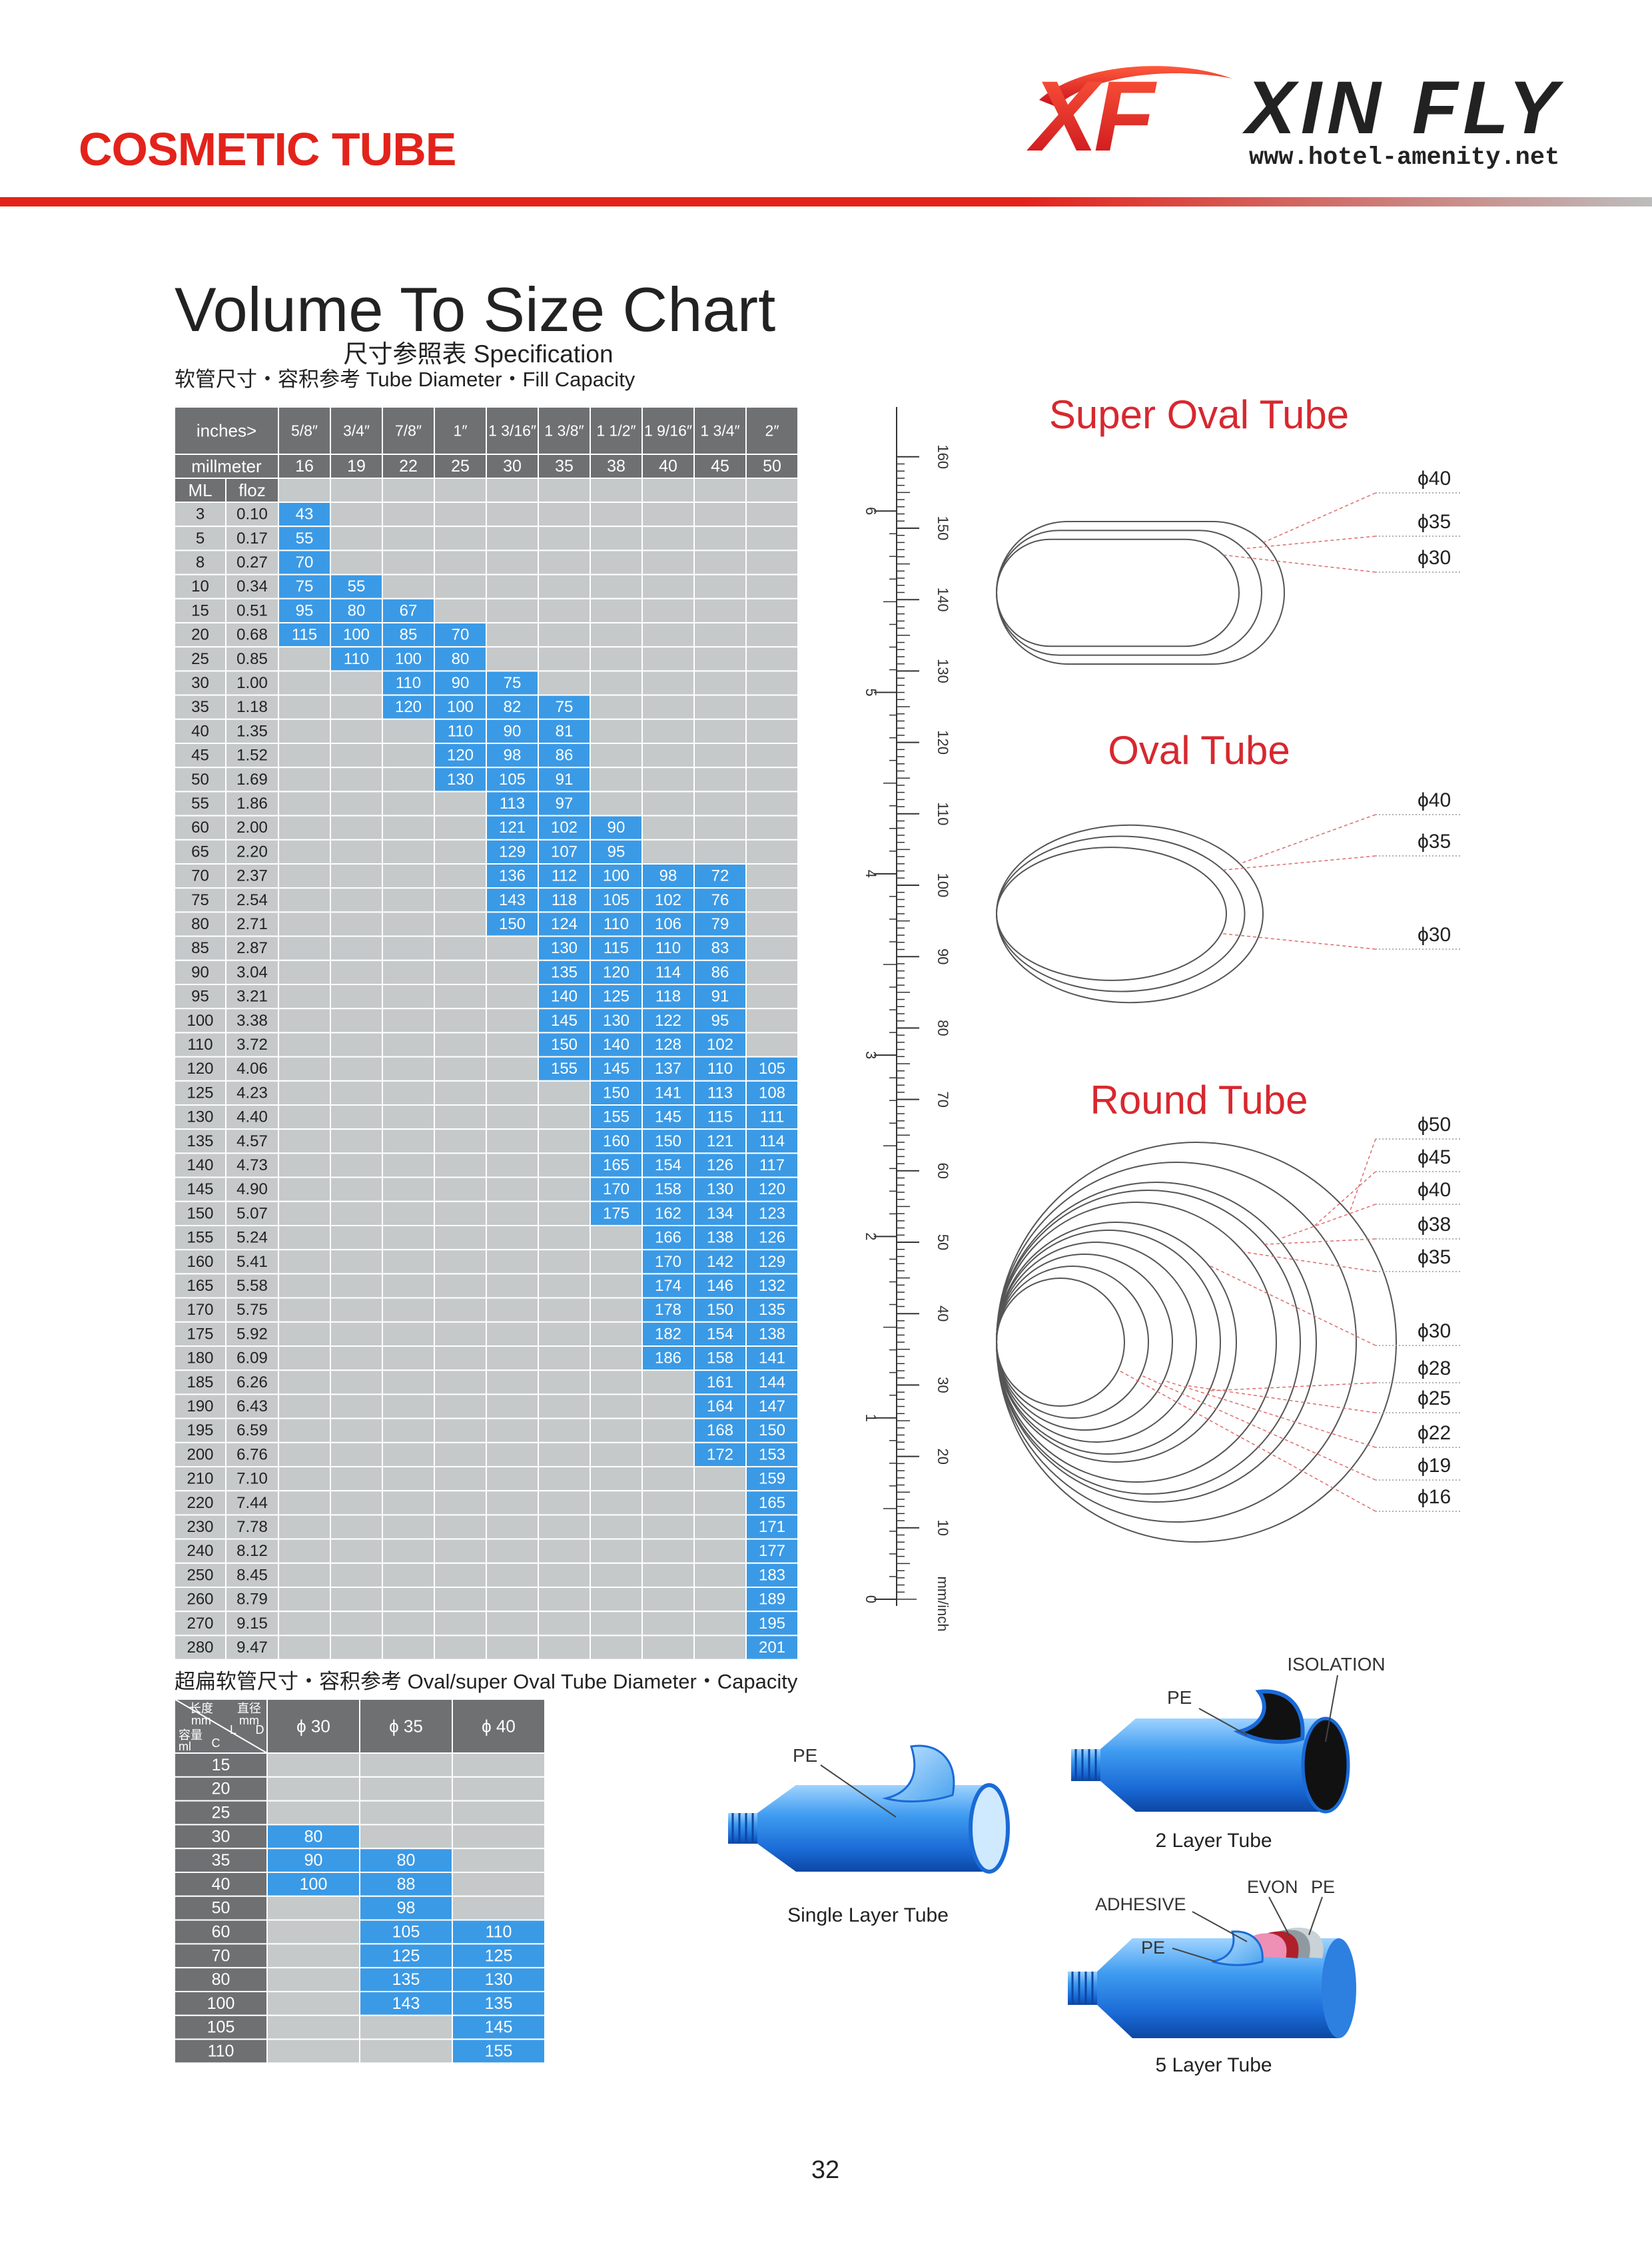  I want to click on tube-flap, so click(918, 1773).